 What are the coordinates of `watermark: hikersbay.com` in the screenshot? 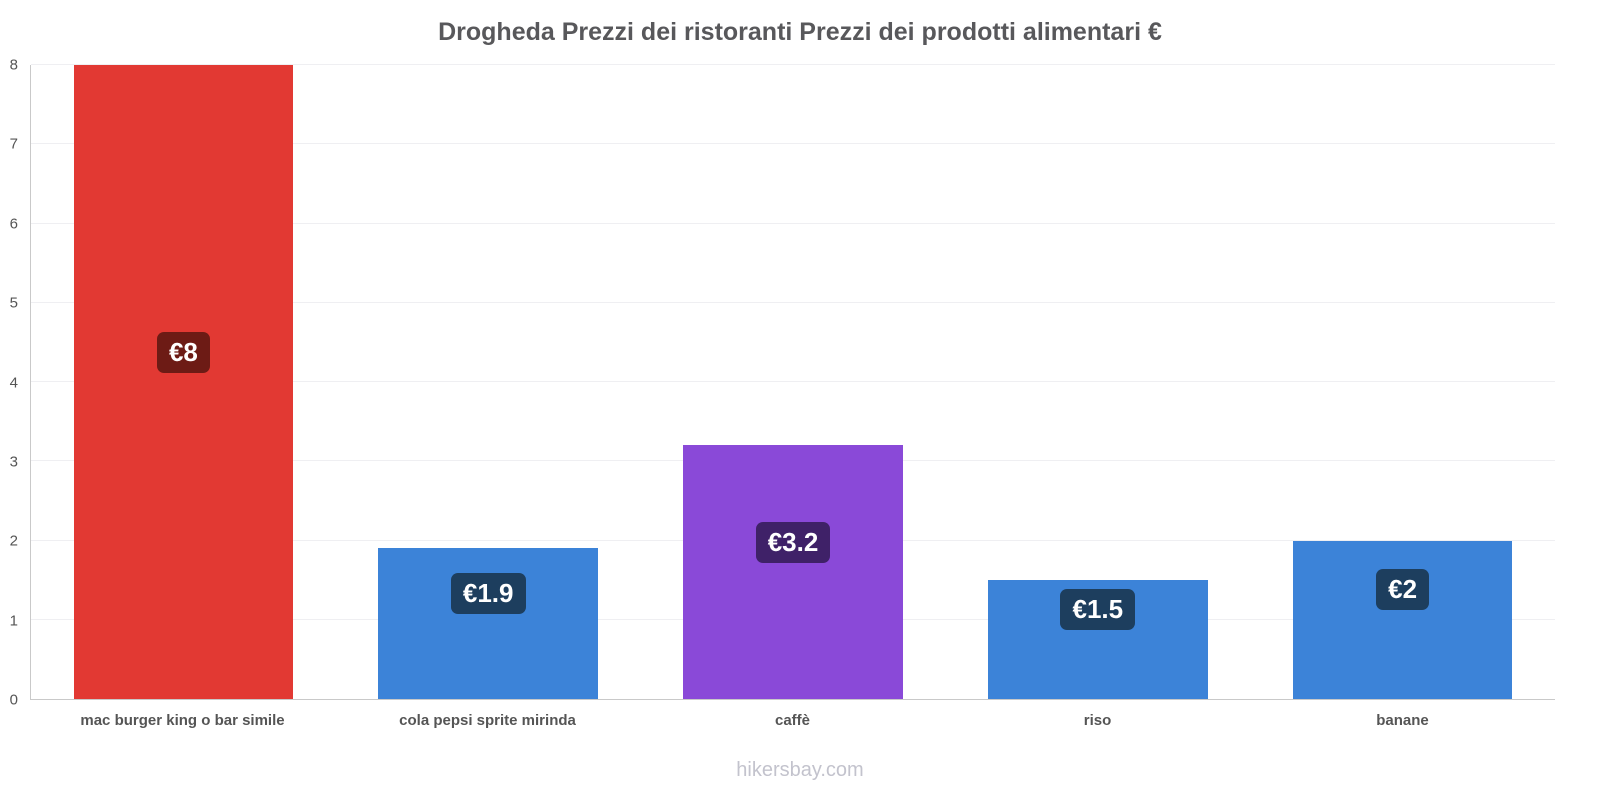 It's located at (800, 770).